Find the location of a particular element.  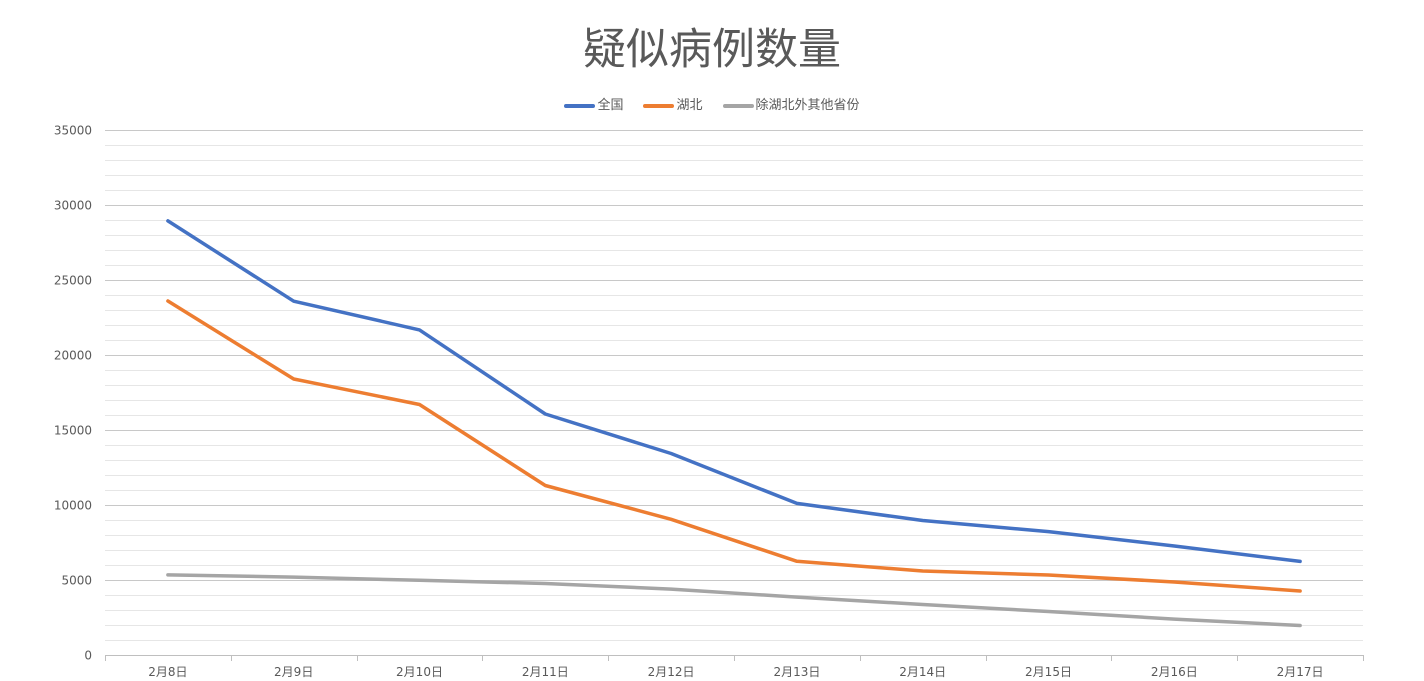

legend-swatch-other-provinces is located at coordinates (738, 106).